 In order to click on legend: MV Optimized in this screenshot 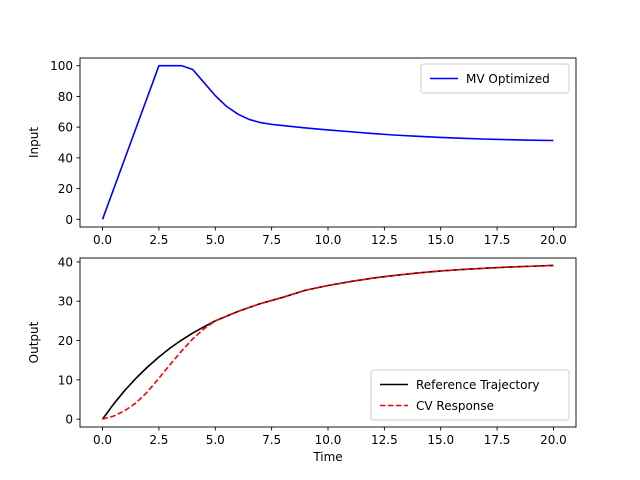, I will do `click(495, 78)`.